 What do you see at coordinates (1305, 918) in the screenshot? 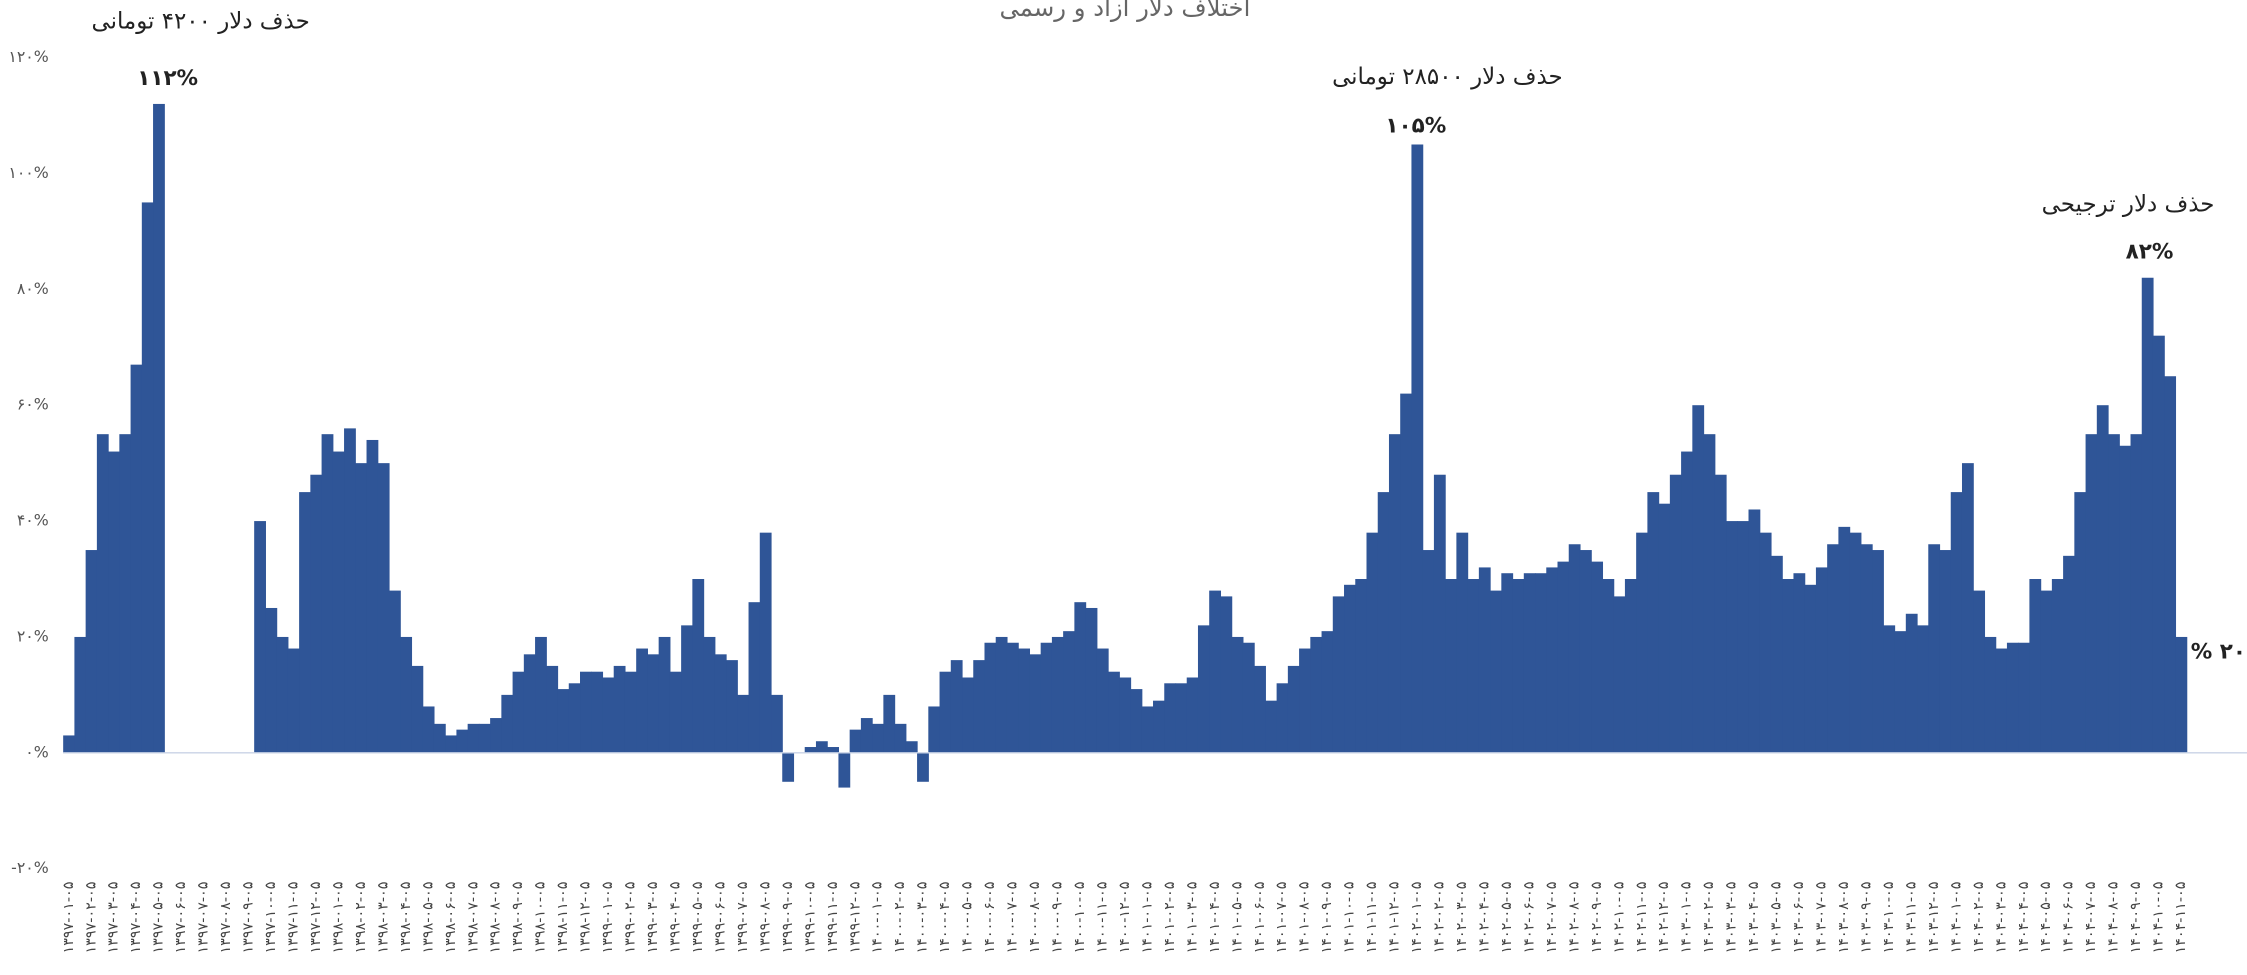
I see `x-tick-label: ۱۴۰۱-۰۸-۰۵` at bounding box center [1305, 918].